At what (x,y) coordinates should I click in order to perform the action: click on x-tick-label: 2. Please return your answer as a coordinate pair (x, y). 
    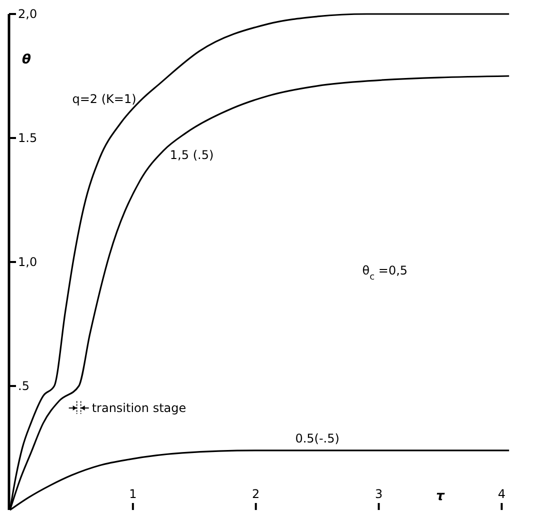
    Looking at the image, I should click on (256, 494).